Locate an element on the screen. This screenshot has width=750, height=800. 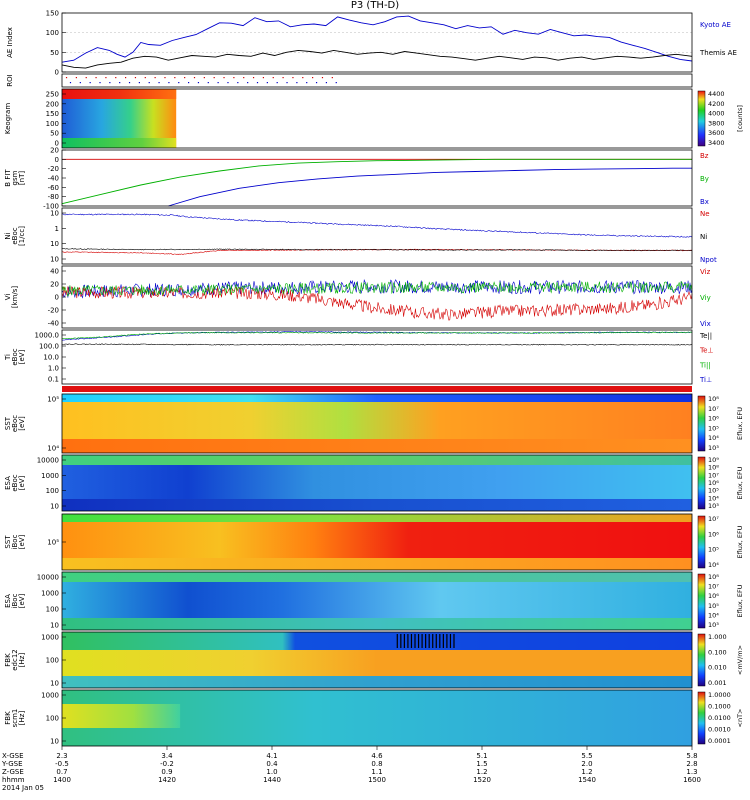
fbk_e-ylabel-1: edc12 is located at coordinates (15, 660).